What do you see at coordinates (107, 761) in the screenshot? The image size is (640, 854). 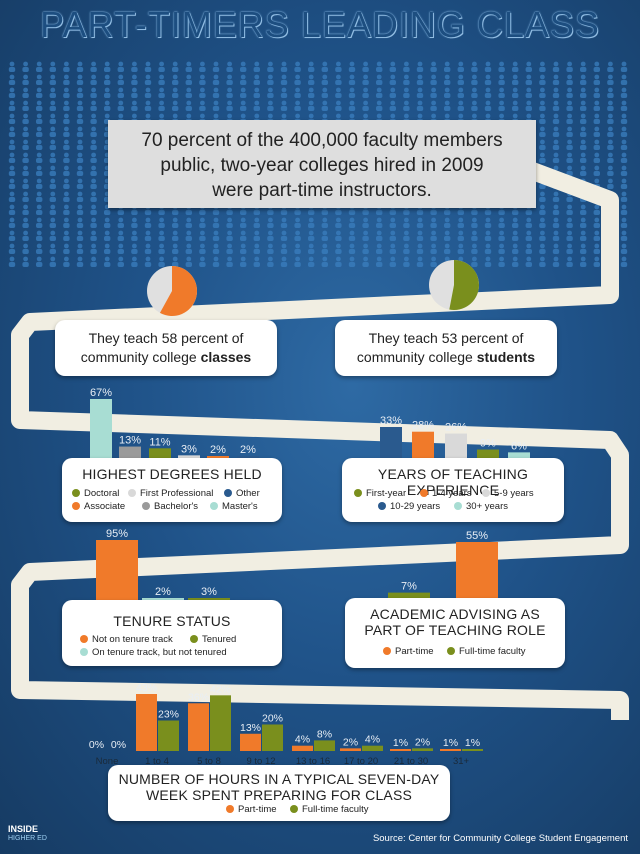 I see `hours-category-label: None` at bounding box center [107, 761].